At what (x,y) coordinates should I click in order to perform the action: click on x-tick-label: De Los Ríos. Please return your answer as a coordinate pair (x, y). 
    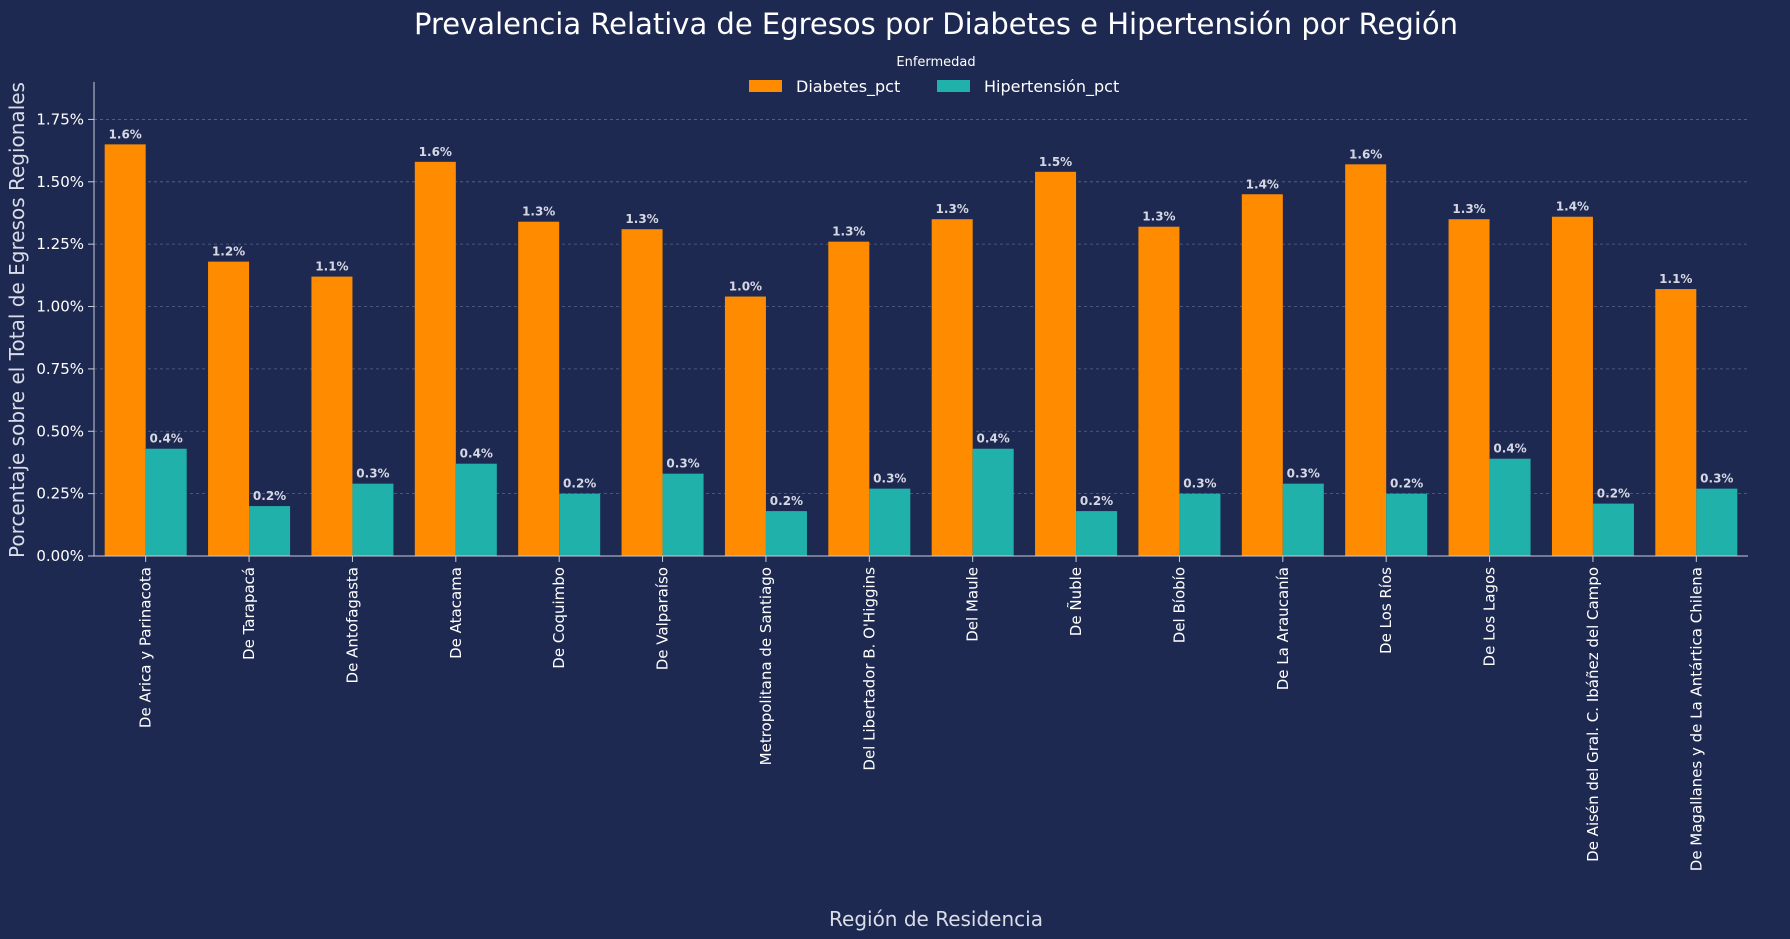
    Looking at the image, I should click on (1386, 610).